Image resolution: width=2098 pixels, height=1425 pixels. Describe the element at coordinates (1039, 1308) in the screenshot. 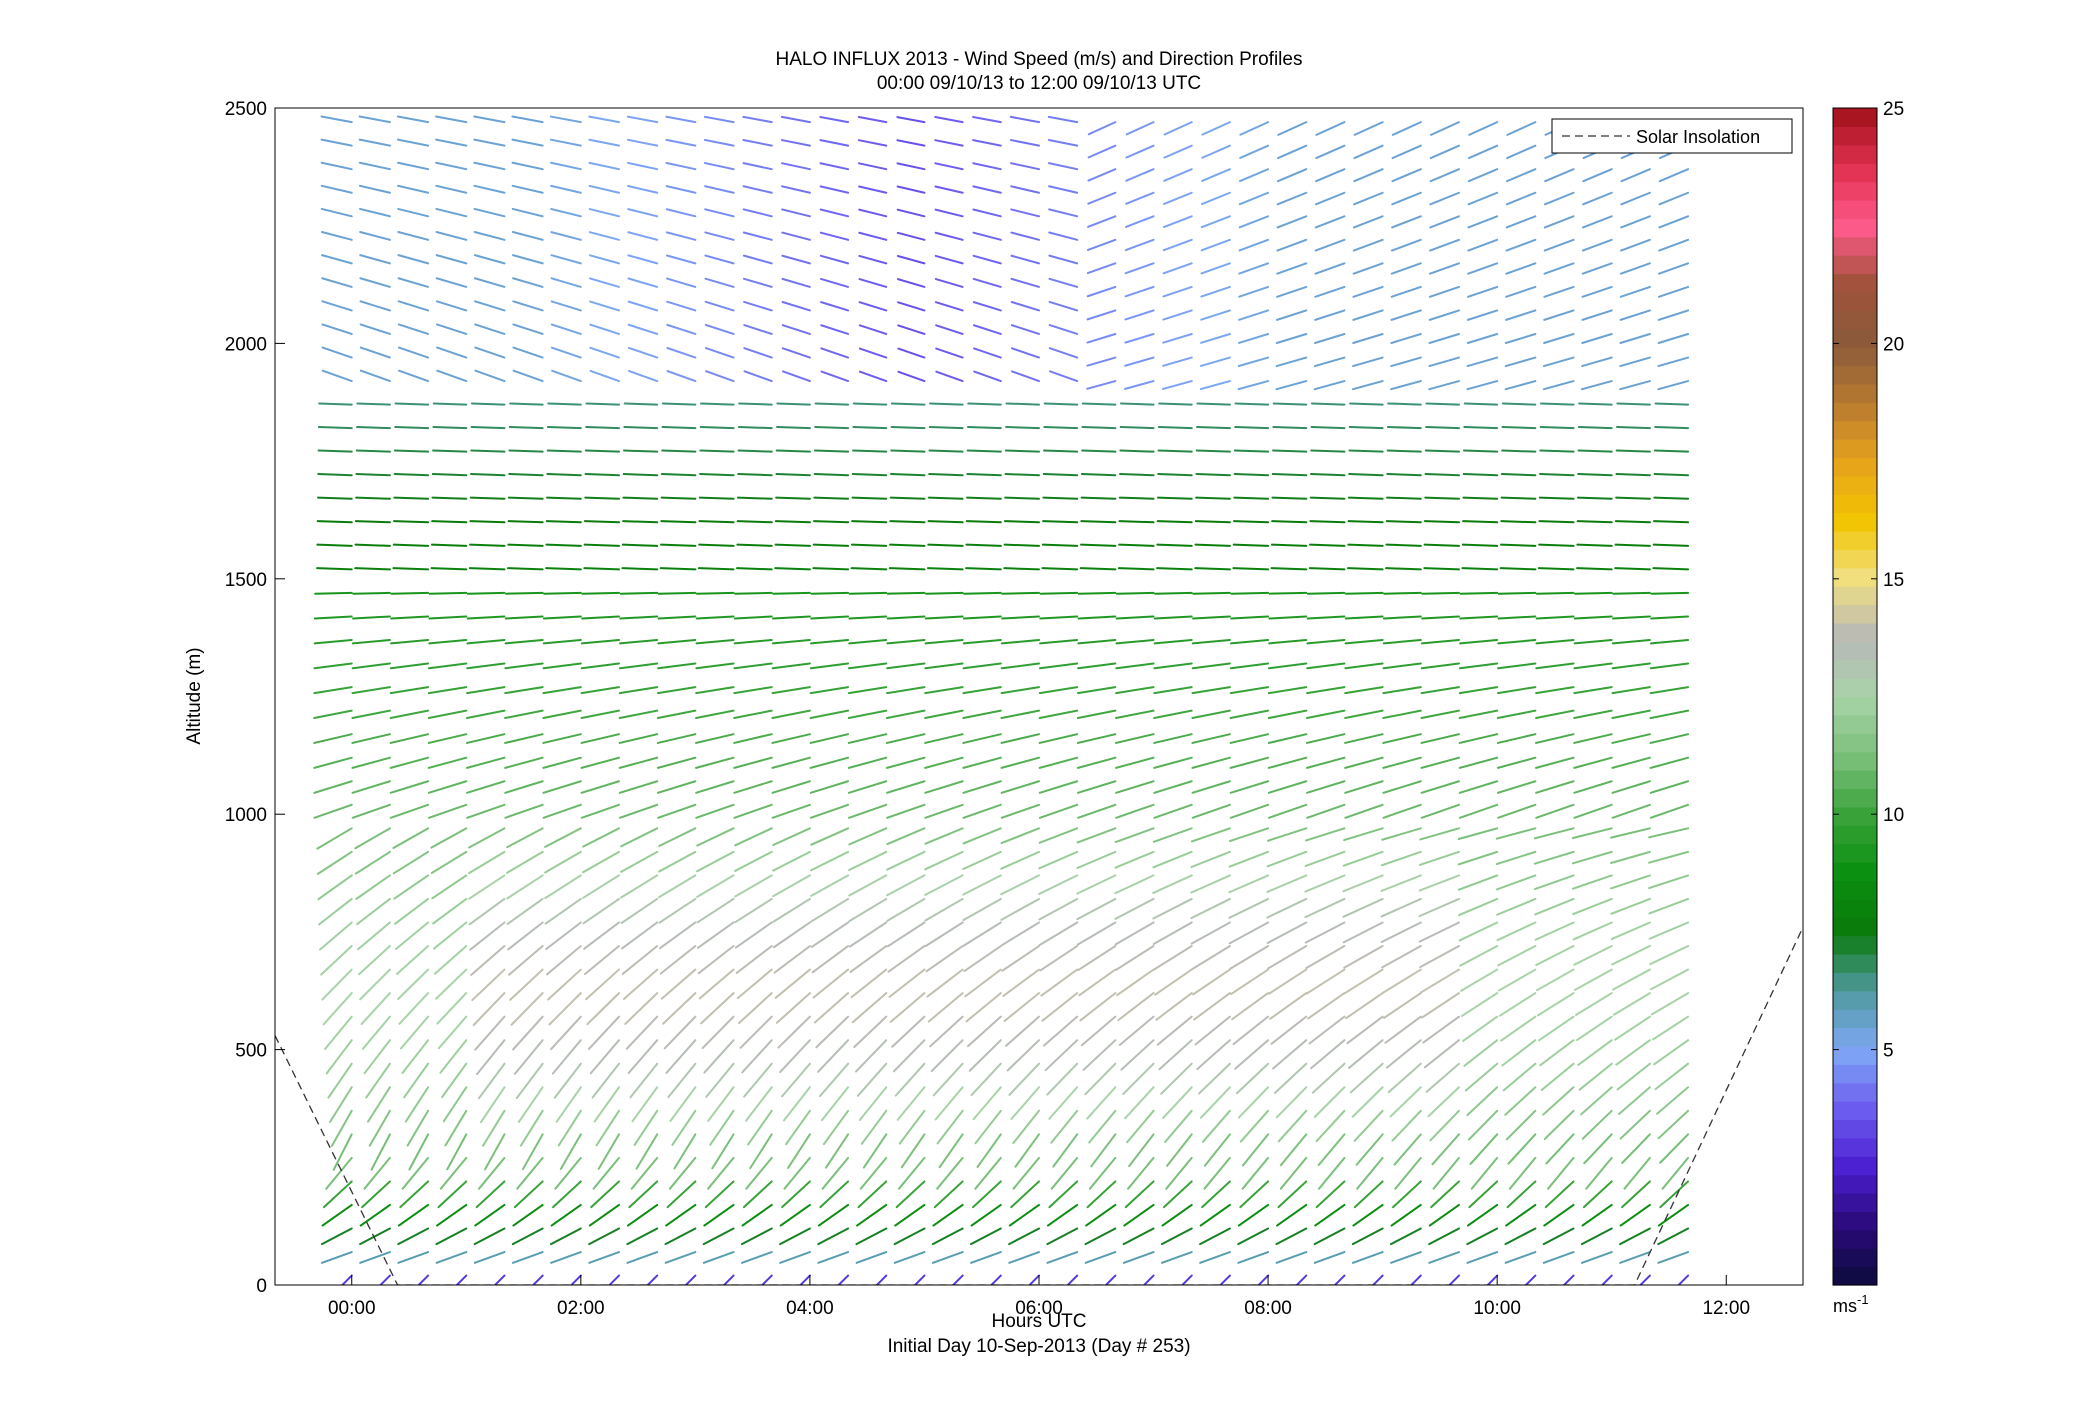

I see `x-tick-label: 06:00` at that location.